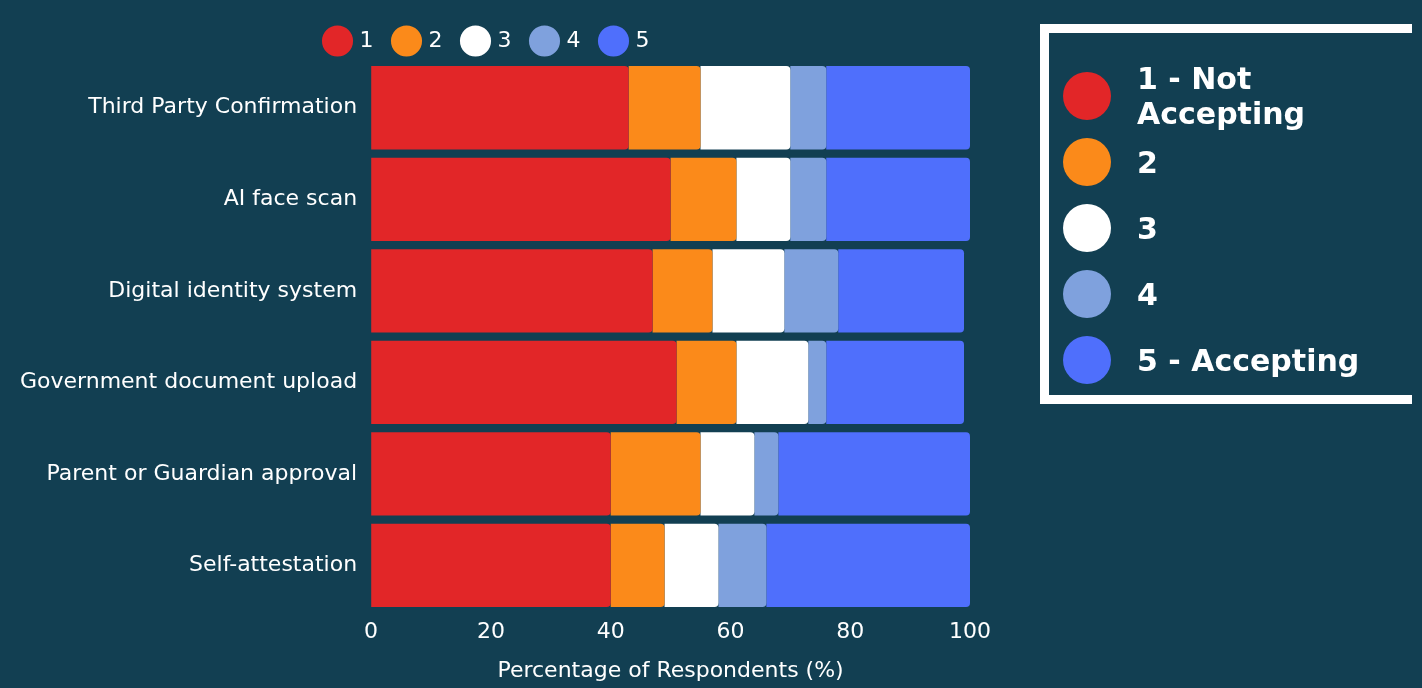 Image resolution: width=1422 pixels, height=688 pixels. I want to click on x-tick-label: 100, so click(970, 631).